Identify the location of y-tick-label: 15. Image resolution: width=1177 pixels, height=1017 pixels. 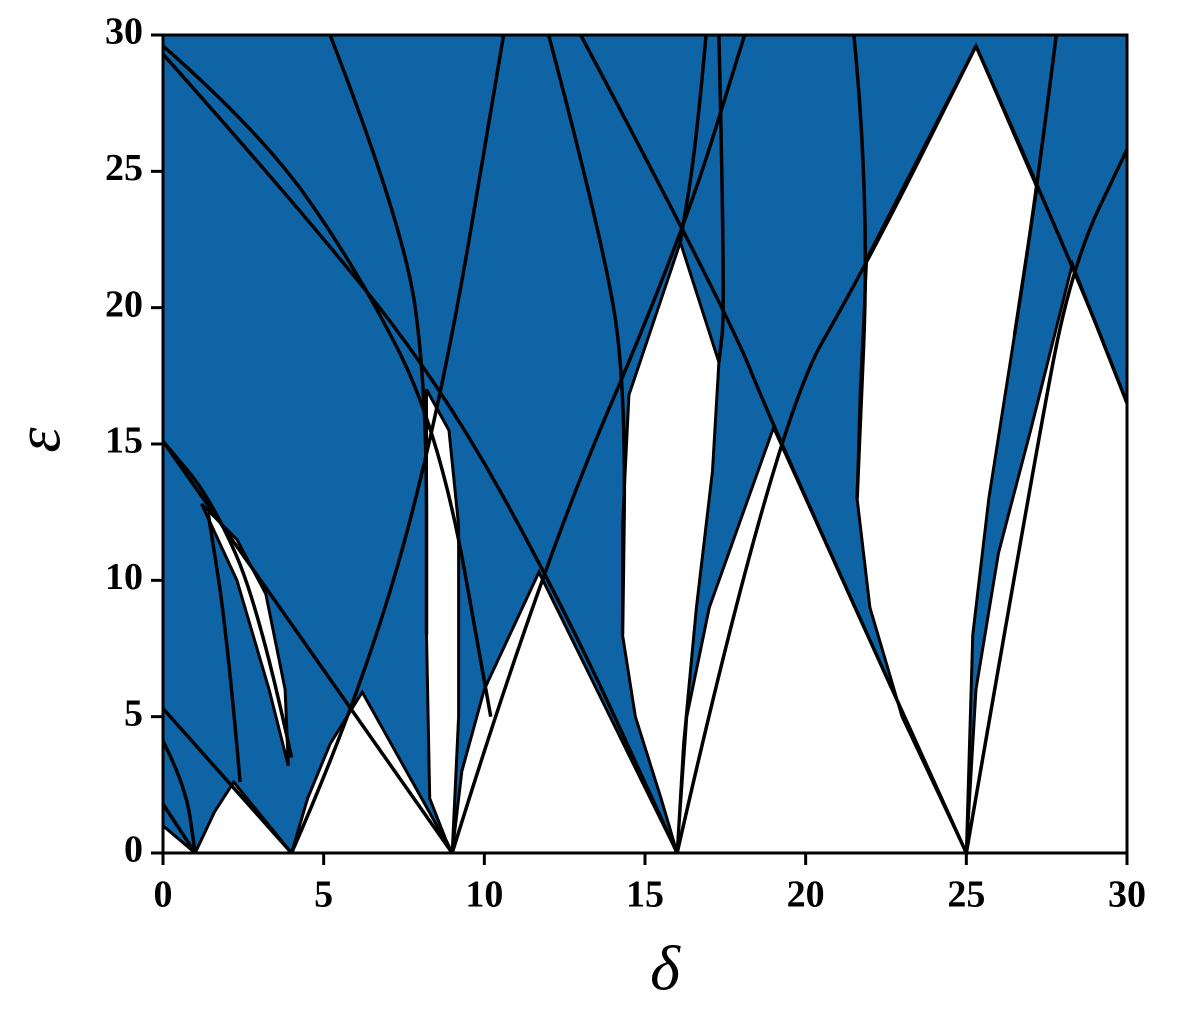
(124, 441).